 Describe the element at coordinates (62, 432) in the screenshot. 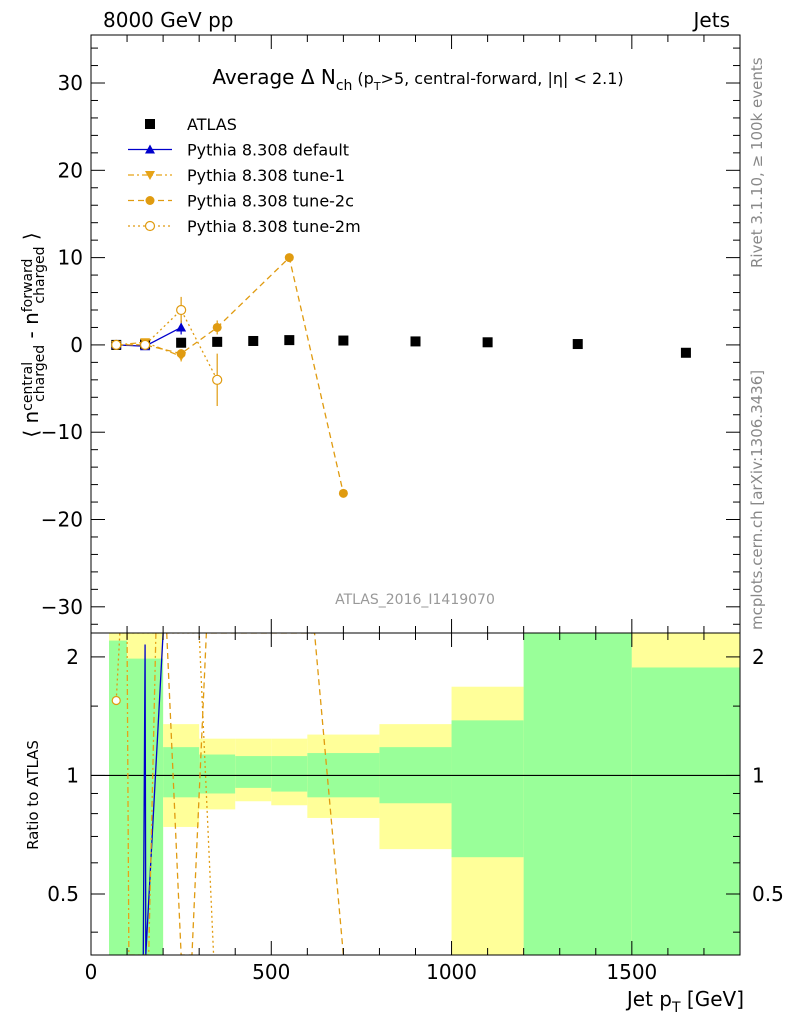

I see `main-ytick-label--10: −10` at that location.